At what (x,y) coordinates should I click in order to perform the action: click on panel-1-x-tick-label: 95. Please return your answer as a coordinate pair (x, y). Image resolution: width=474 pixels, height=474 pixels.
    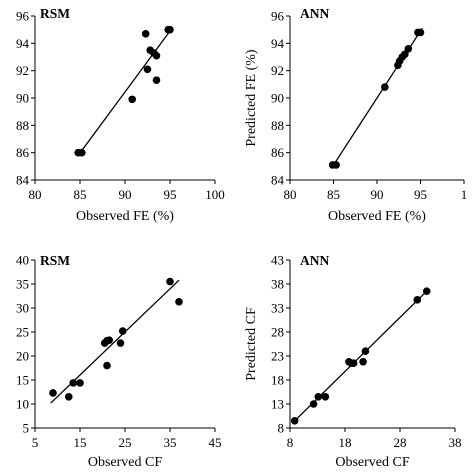
    Looking at the image, I should click on (170, 194).